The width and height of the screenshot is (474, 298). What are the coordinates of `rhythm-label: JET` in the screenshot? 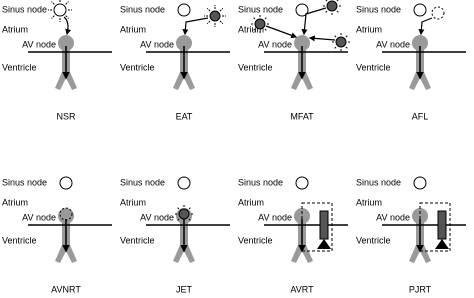 It's located at (184, 289).